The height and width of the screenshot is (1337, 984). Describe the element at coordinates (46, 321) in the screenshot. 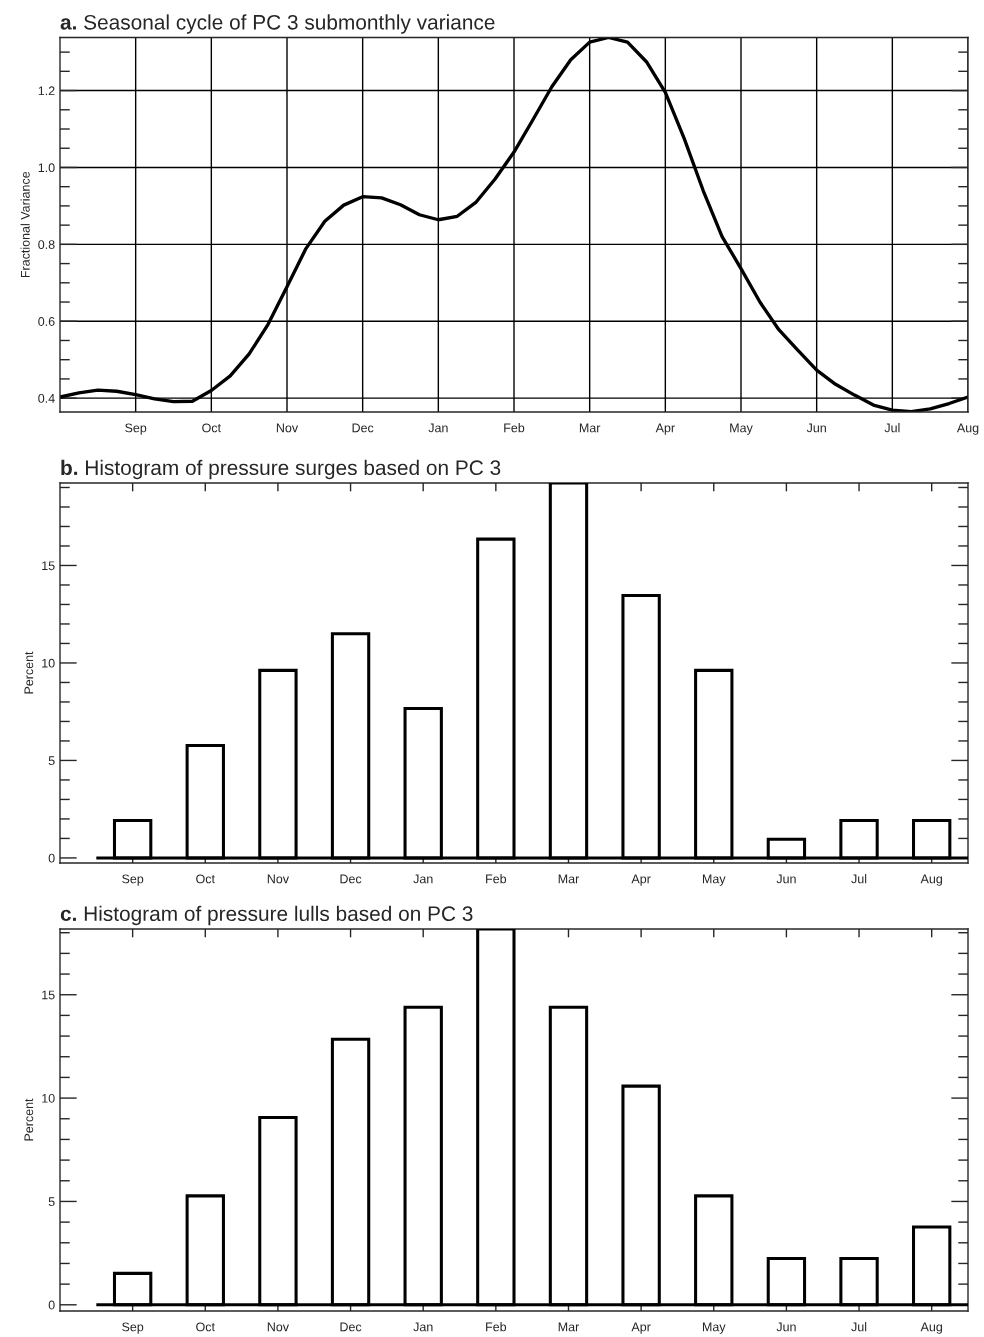

I see `y-tick-label: 0.6` at that location.